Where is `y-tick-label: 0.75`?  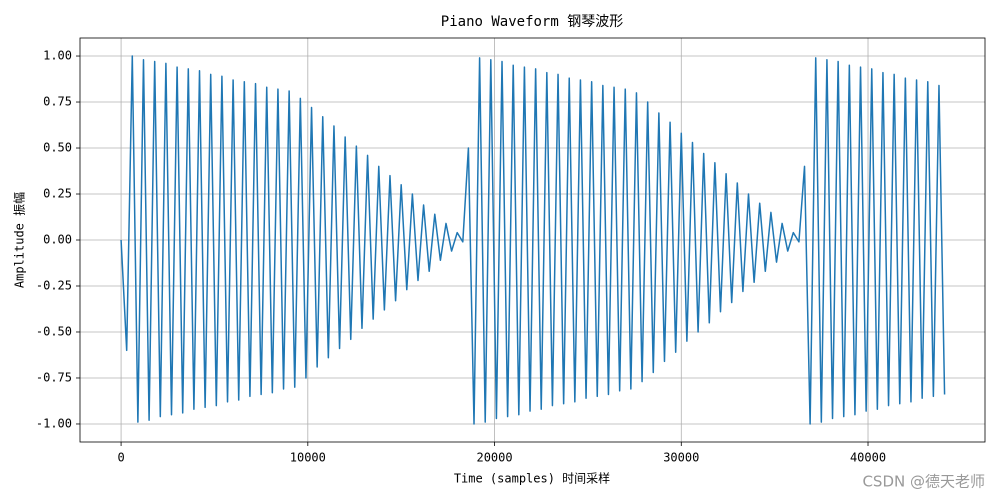
y-tick-label: 0.75 is located at coordinates (57, 102).